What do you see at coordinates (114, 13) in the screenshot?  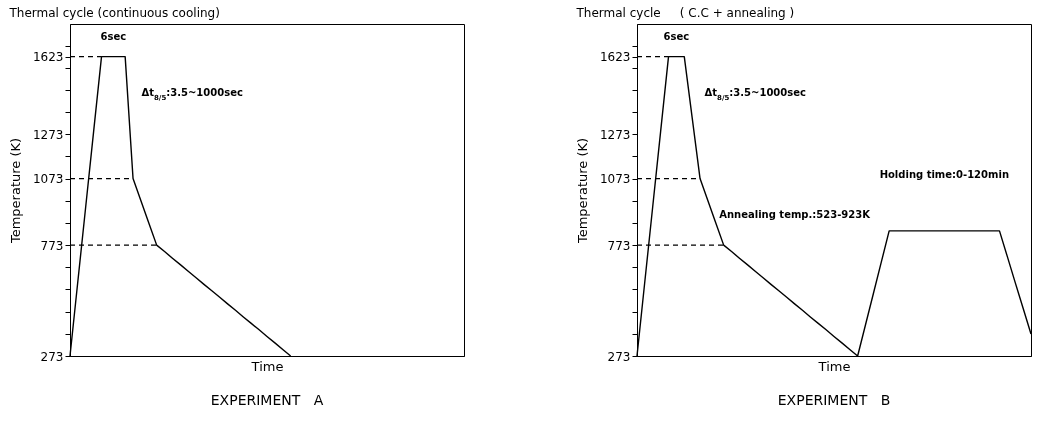 I see `chart-title: Thermal cycle (continuous cooling)` at bounding box center [114, 13].